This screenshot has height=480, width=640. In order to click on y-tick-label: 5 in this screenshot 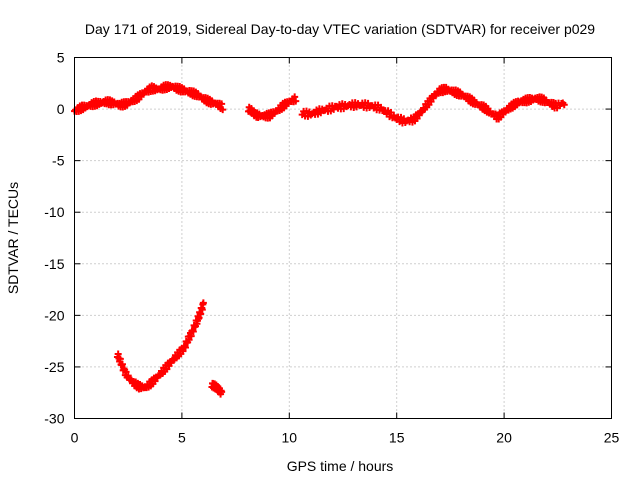, I will do `click(61, 58)`.